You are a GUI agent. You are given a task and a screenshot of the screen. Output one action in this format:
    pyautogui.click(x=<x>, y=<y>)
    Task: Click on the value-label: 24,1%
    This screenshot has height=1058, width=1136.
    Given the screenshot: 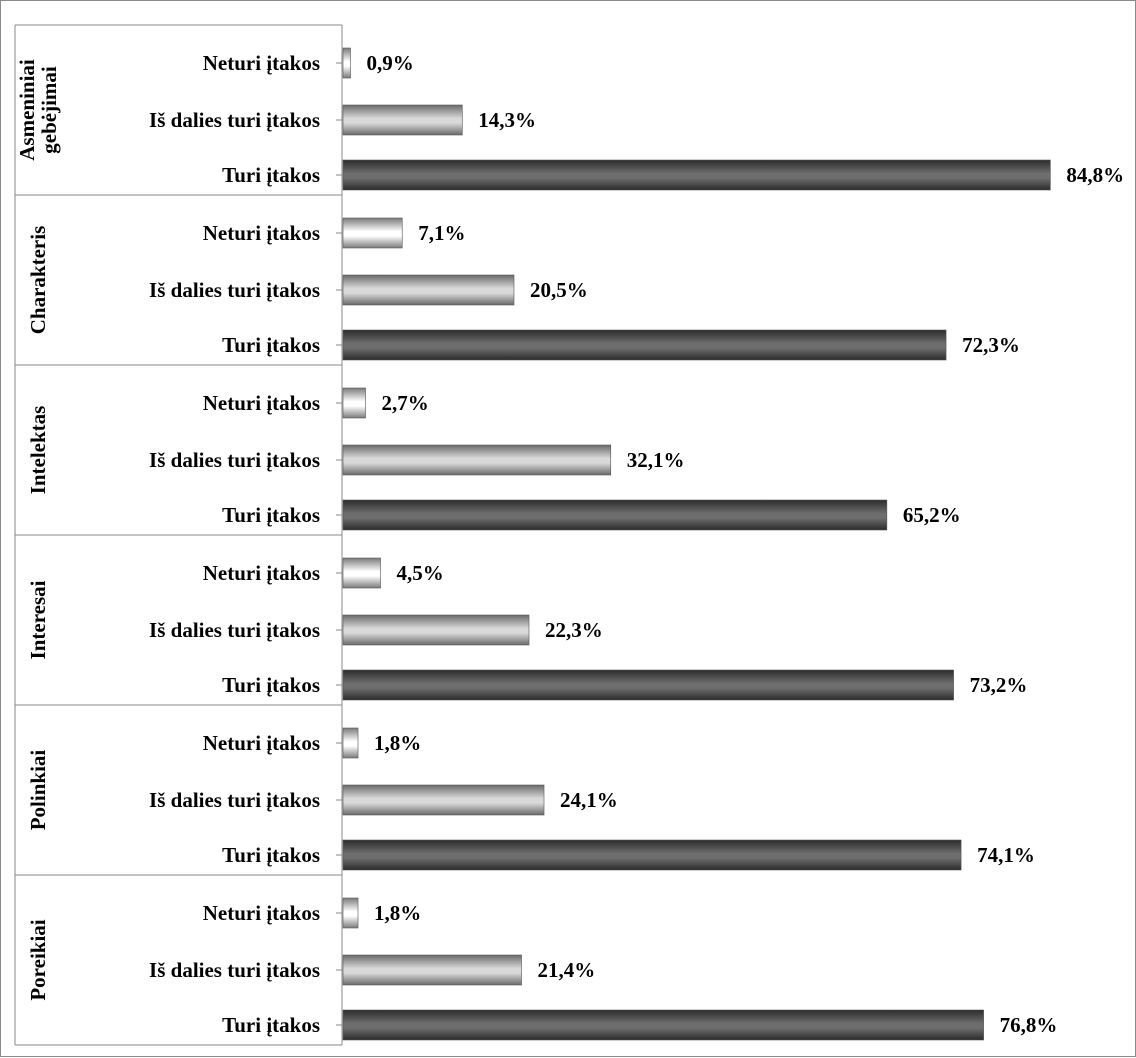 What is the action you would take?
    pyautogui.click(x=589, y=800)
    